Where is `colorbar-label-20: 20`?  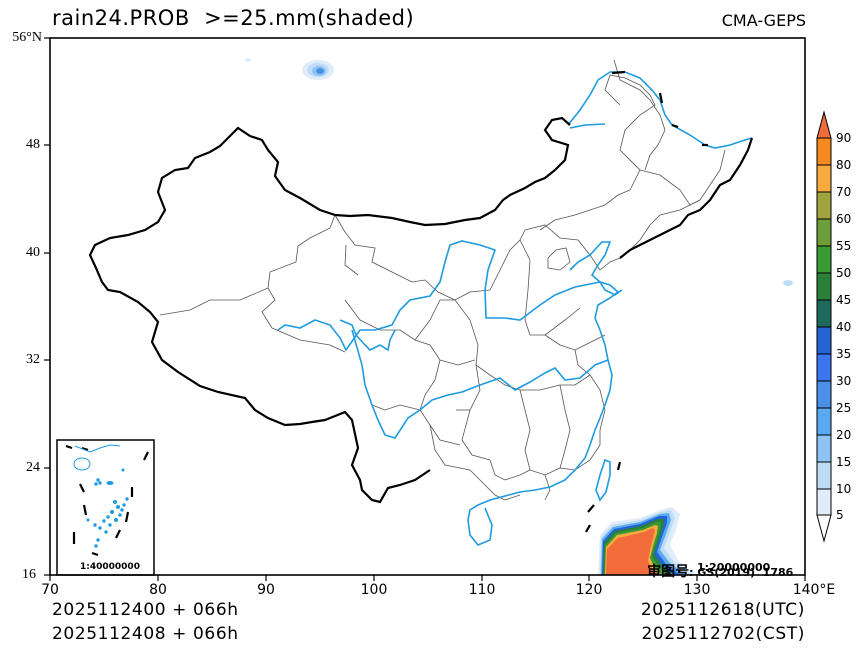 colorbar-label-20: 20 is located at coordinates (844, 435).